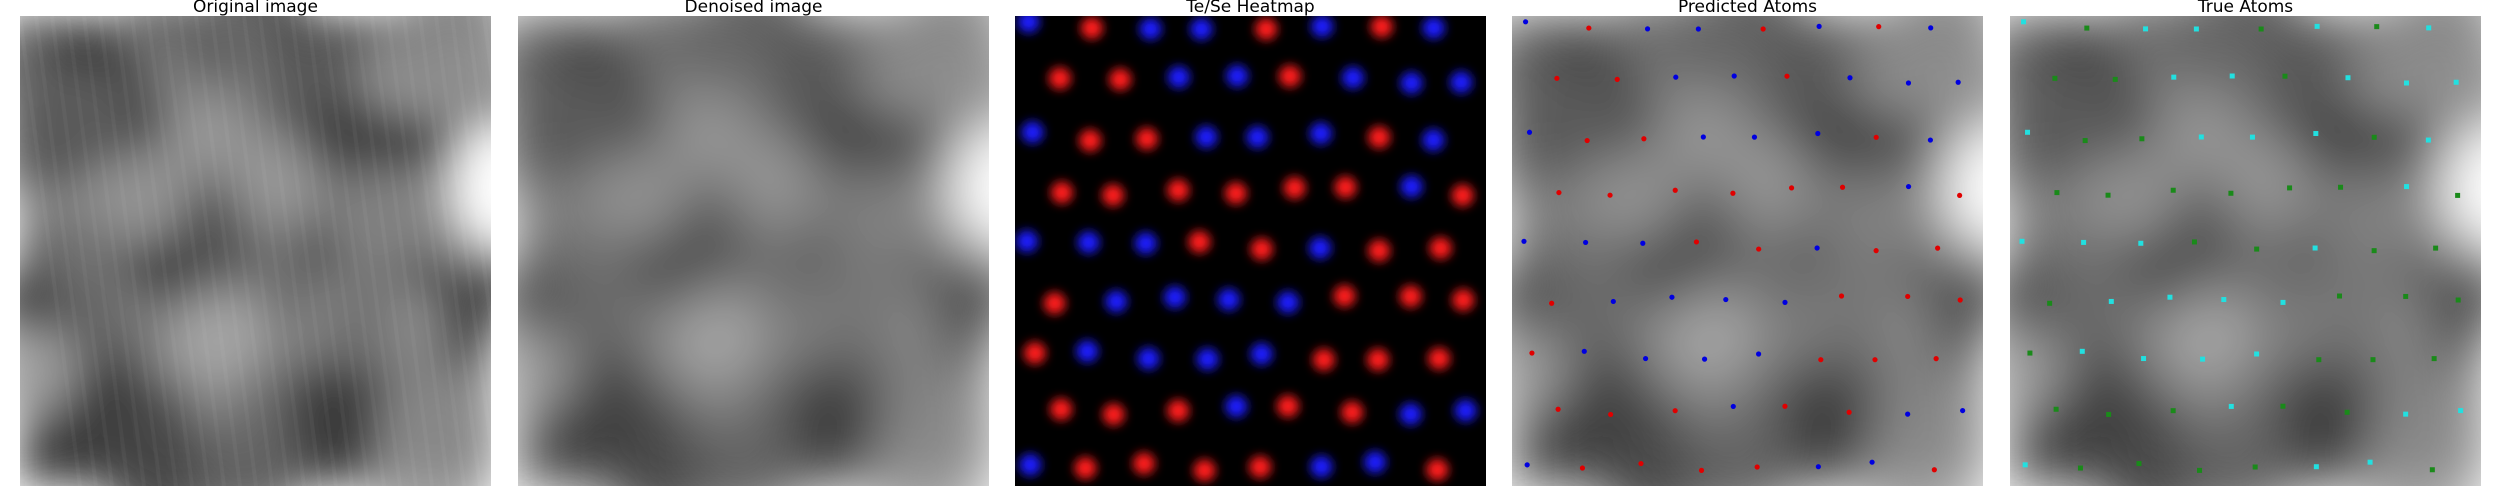 This screenshot has width=2500, height=504. What do you see at coordinates (1747, 8) in the screenshot?
I see `panel-title: Predicted Atoms` at bounding box center [1747, 8].